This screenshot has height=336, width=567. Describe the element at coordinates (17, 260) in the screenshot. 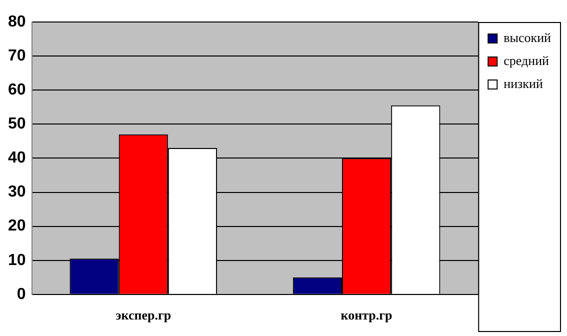

I see `y-tick-label: 10` at that location.